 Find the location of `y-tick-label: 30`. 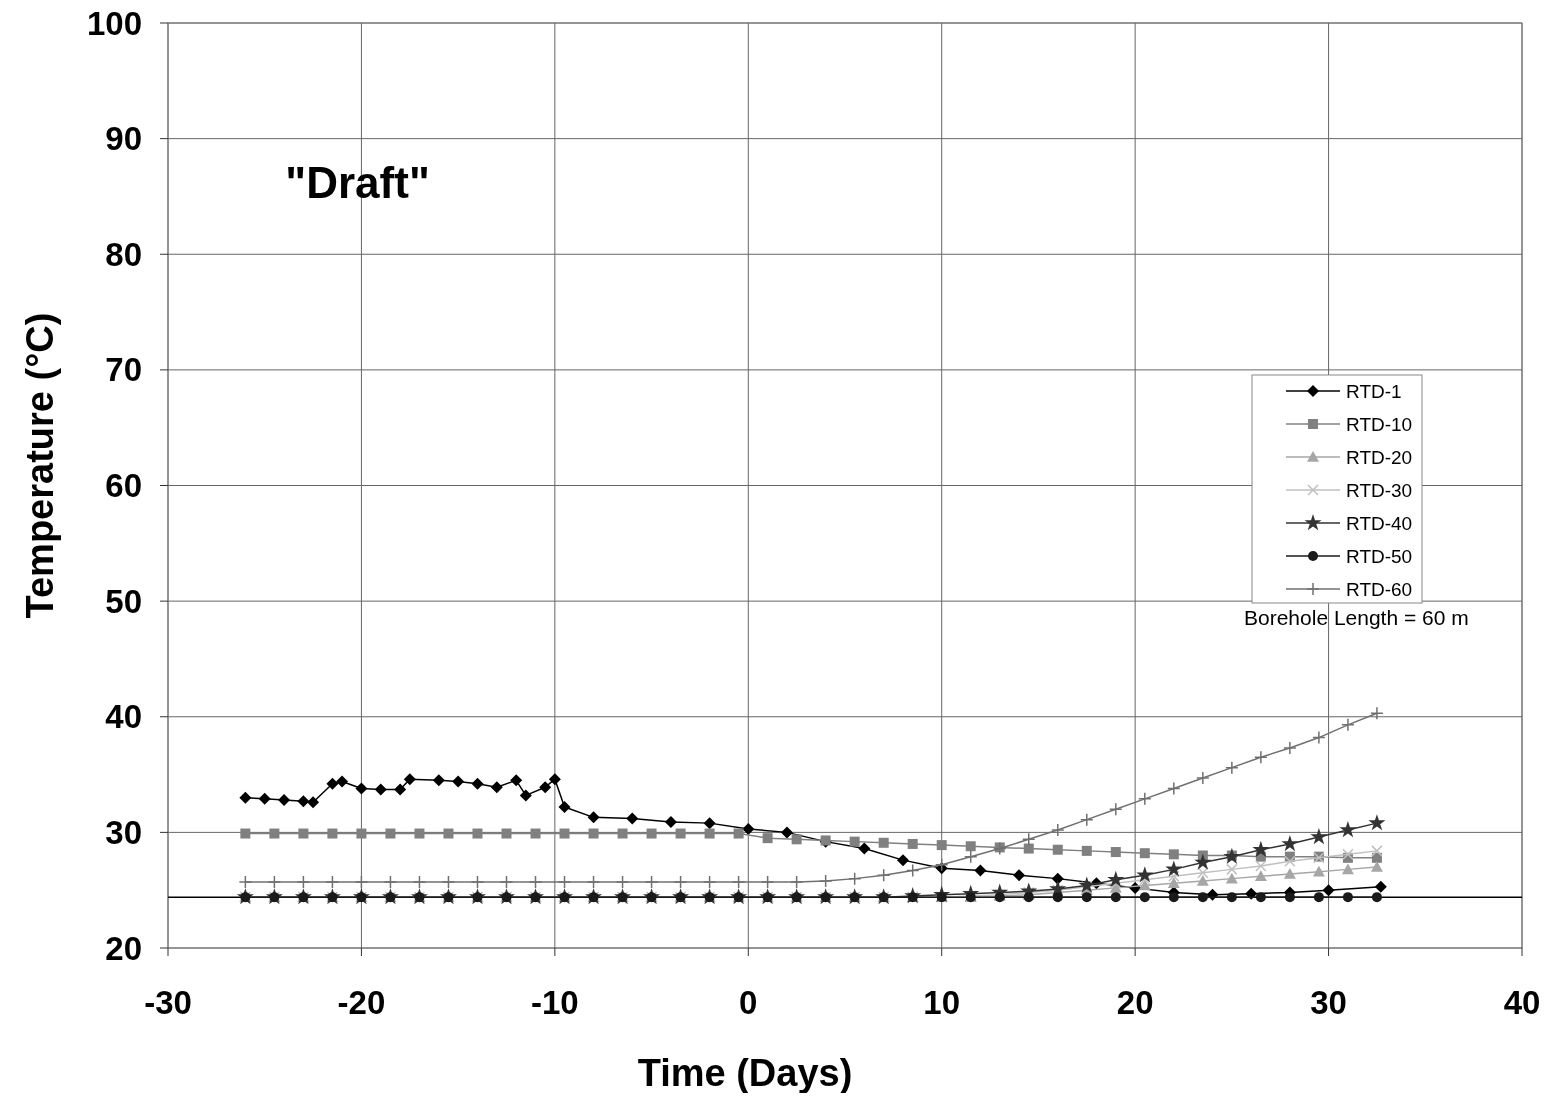

y-tick-label: 30 is located at coordinates (123, 832).